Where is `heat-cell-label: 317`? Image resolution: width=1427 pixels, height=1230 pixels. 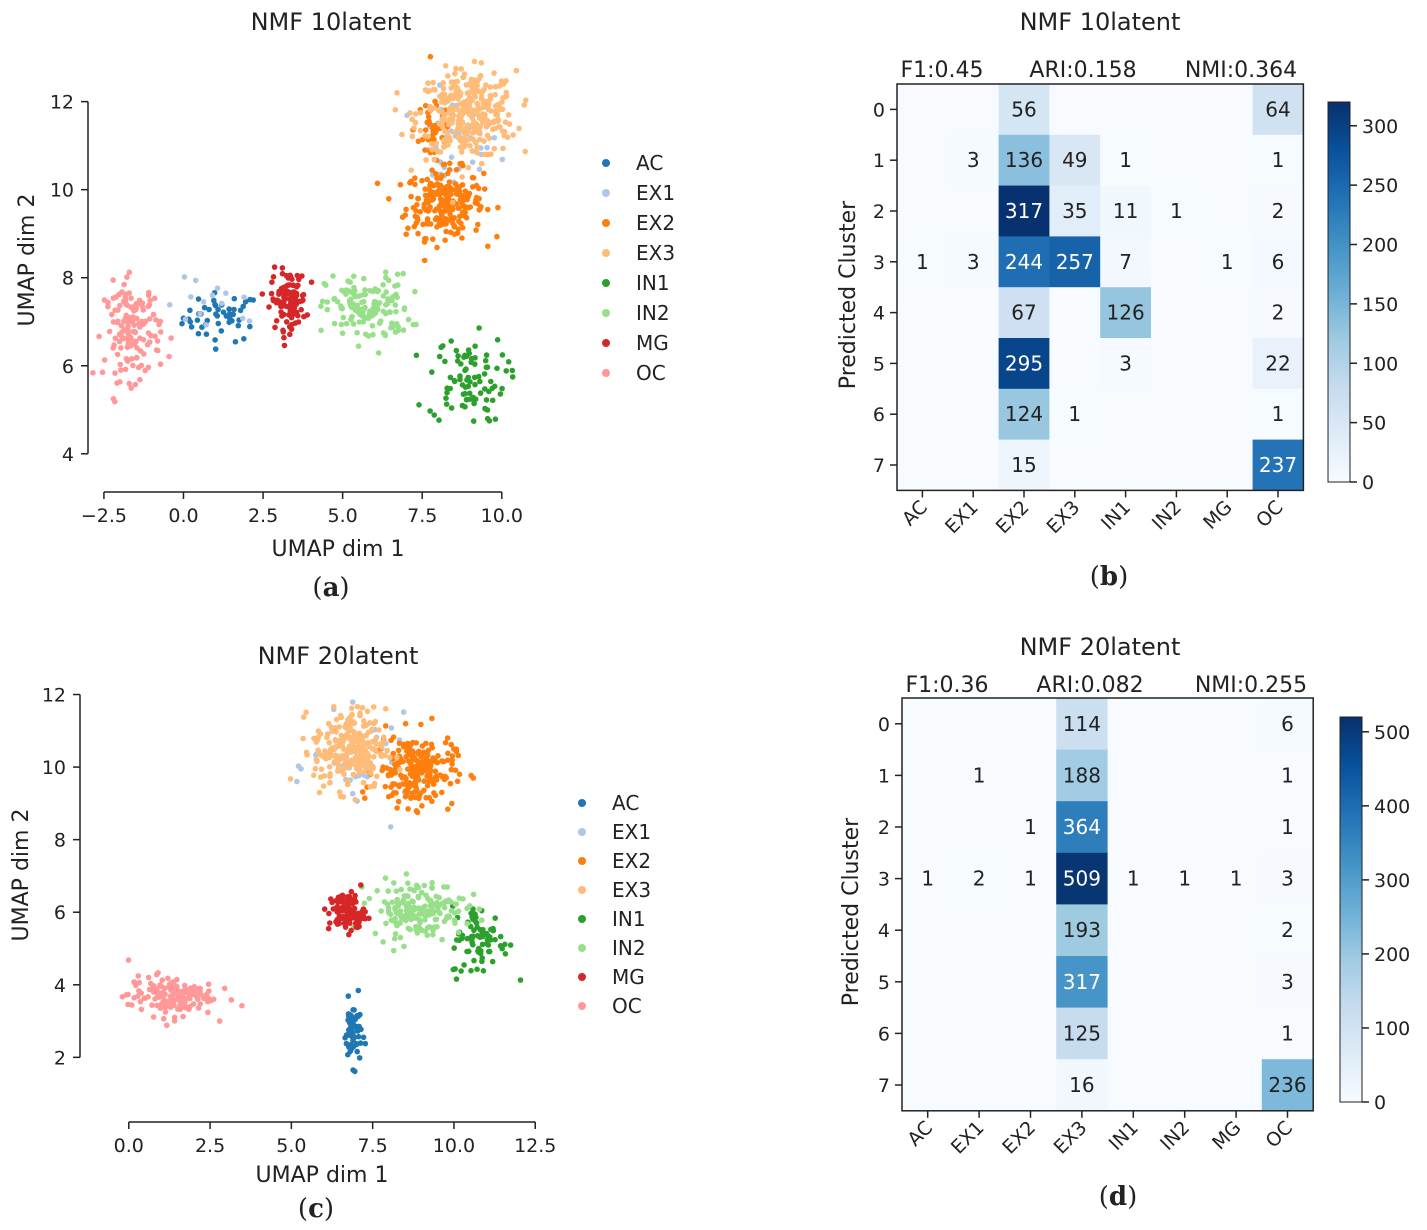
heat-cell-label: 317 is located at coordinates (1082, 982).